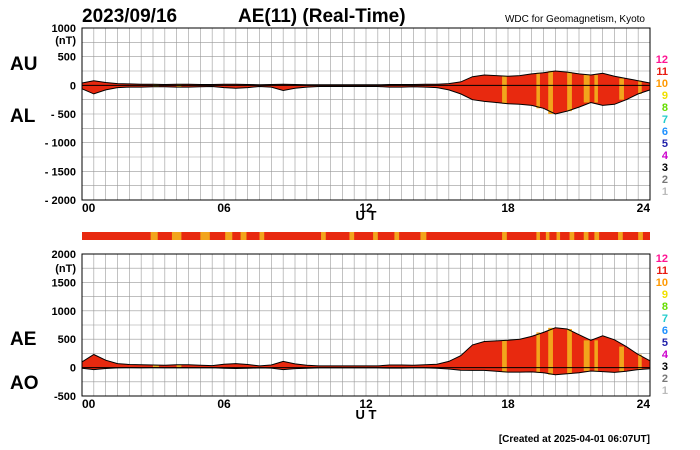 The width and height of the screenshot is (700, 450). Describe the element at coordinates (24, 383) in the screenshot. I see `bottom-side-label-lower: AO` at that location.